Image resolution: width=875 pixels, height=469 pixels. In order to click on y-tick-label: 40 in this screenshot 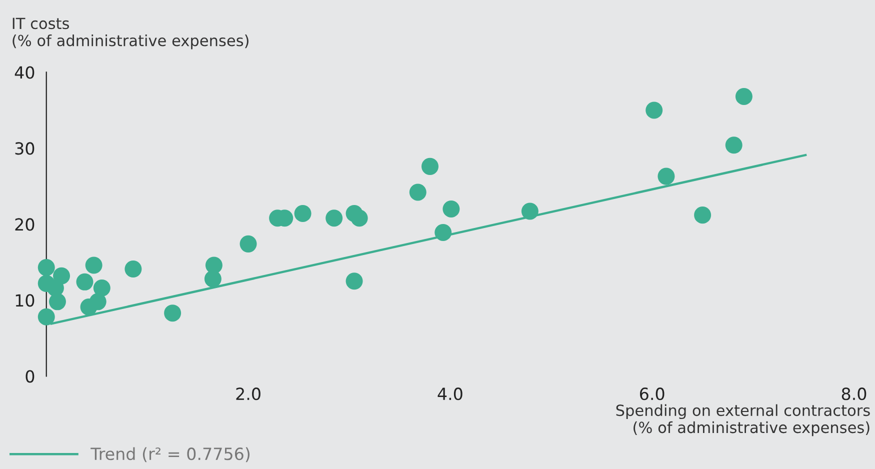, I will do `click(24, 72)`.